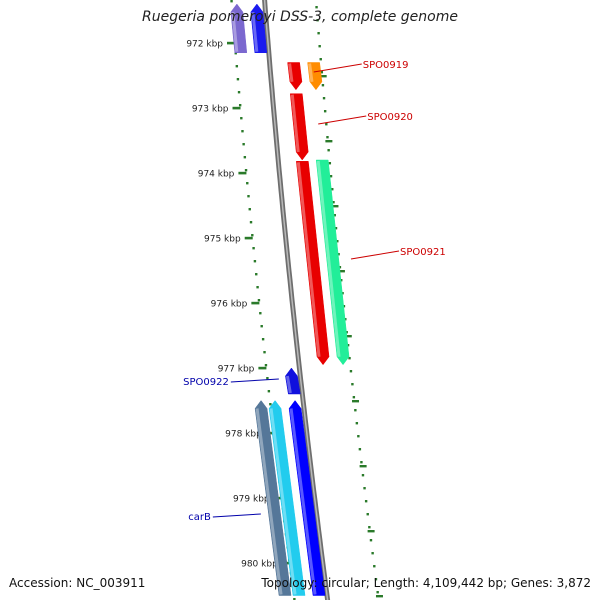 This screenshot has height=600, width=600. What do you see at coordinates (390, 117) in the screenshot?
I see `gene-label-SPO0920: SPO0920` at bounding box center [390, 117].